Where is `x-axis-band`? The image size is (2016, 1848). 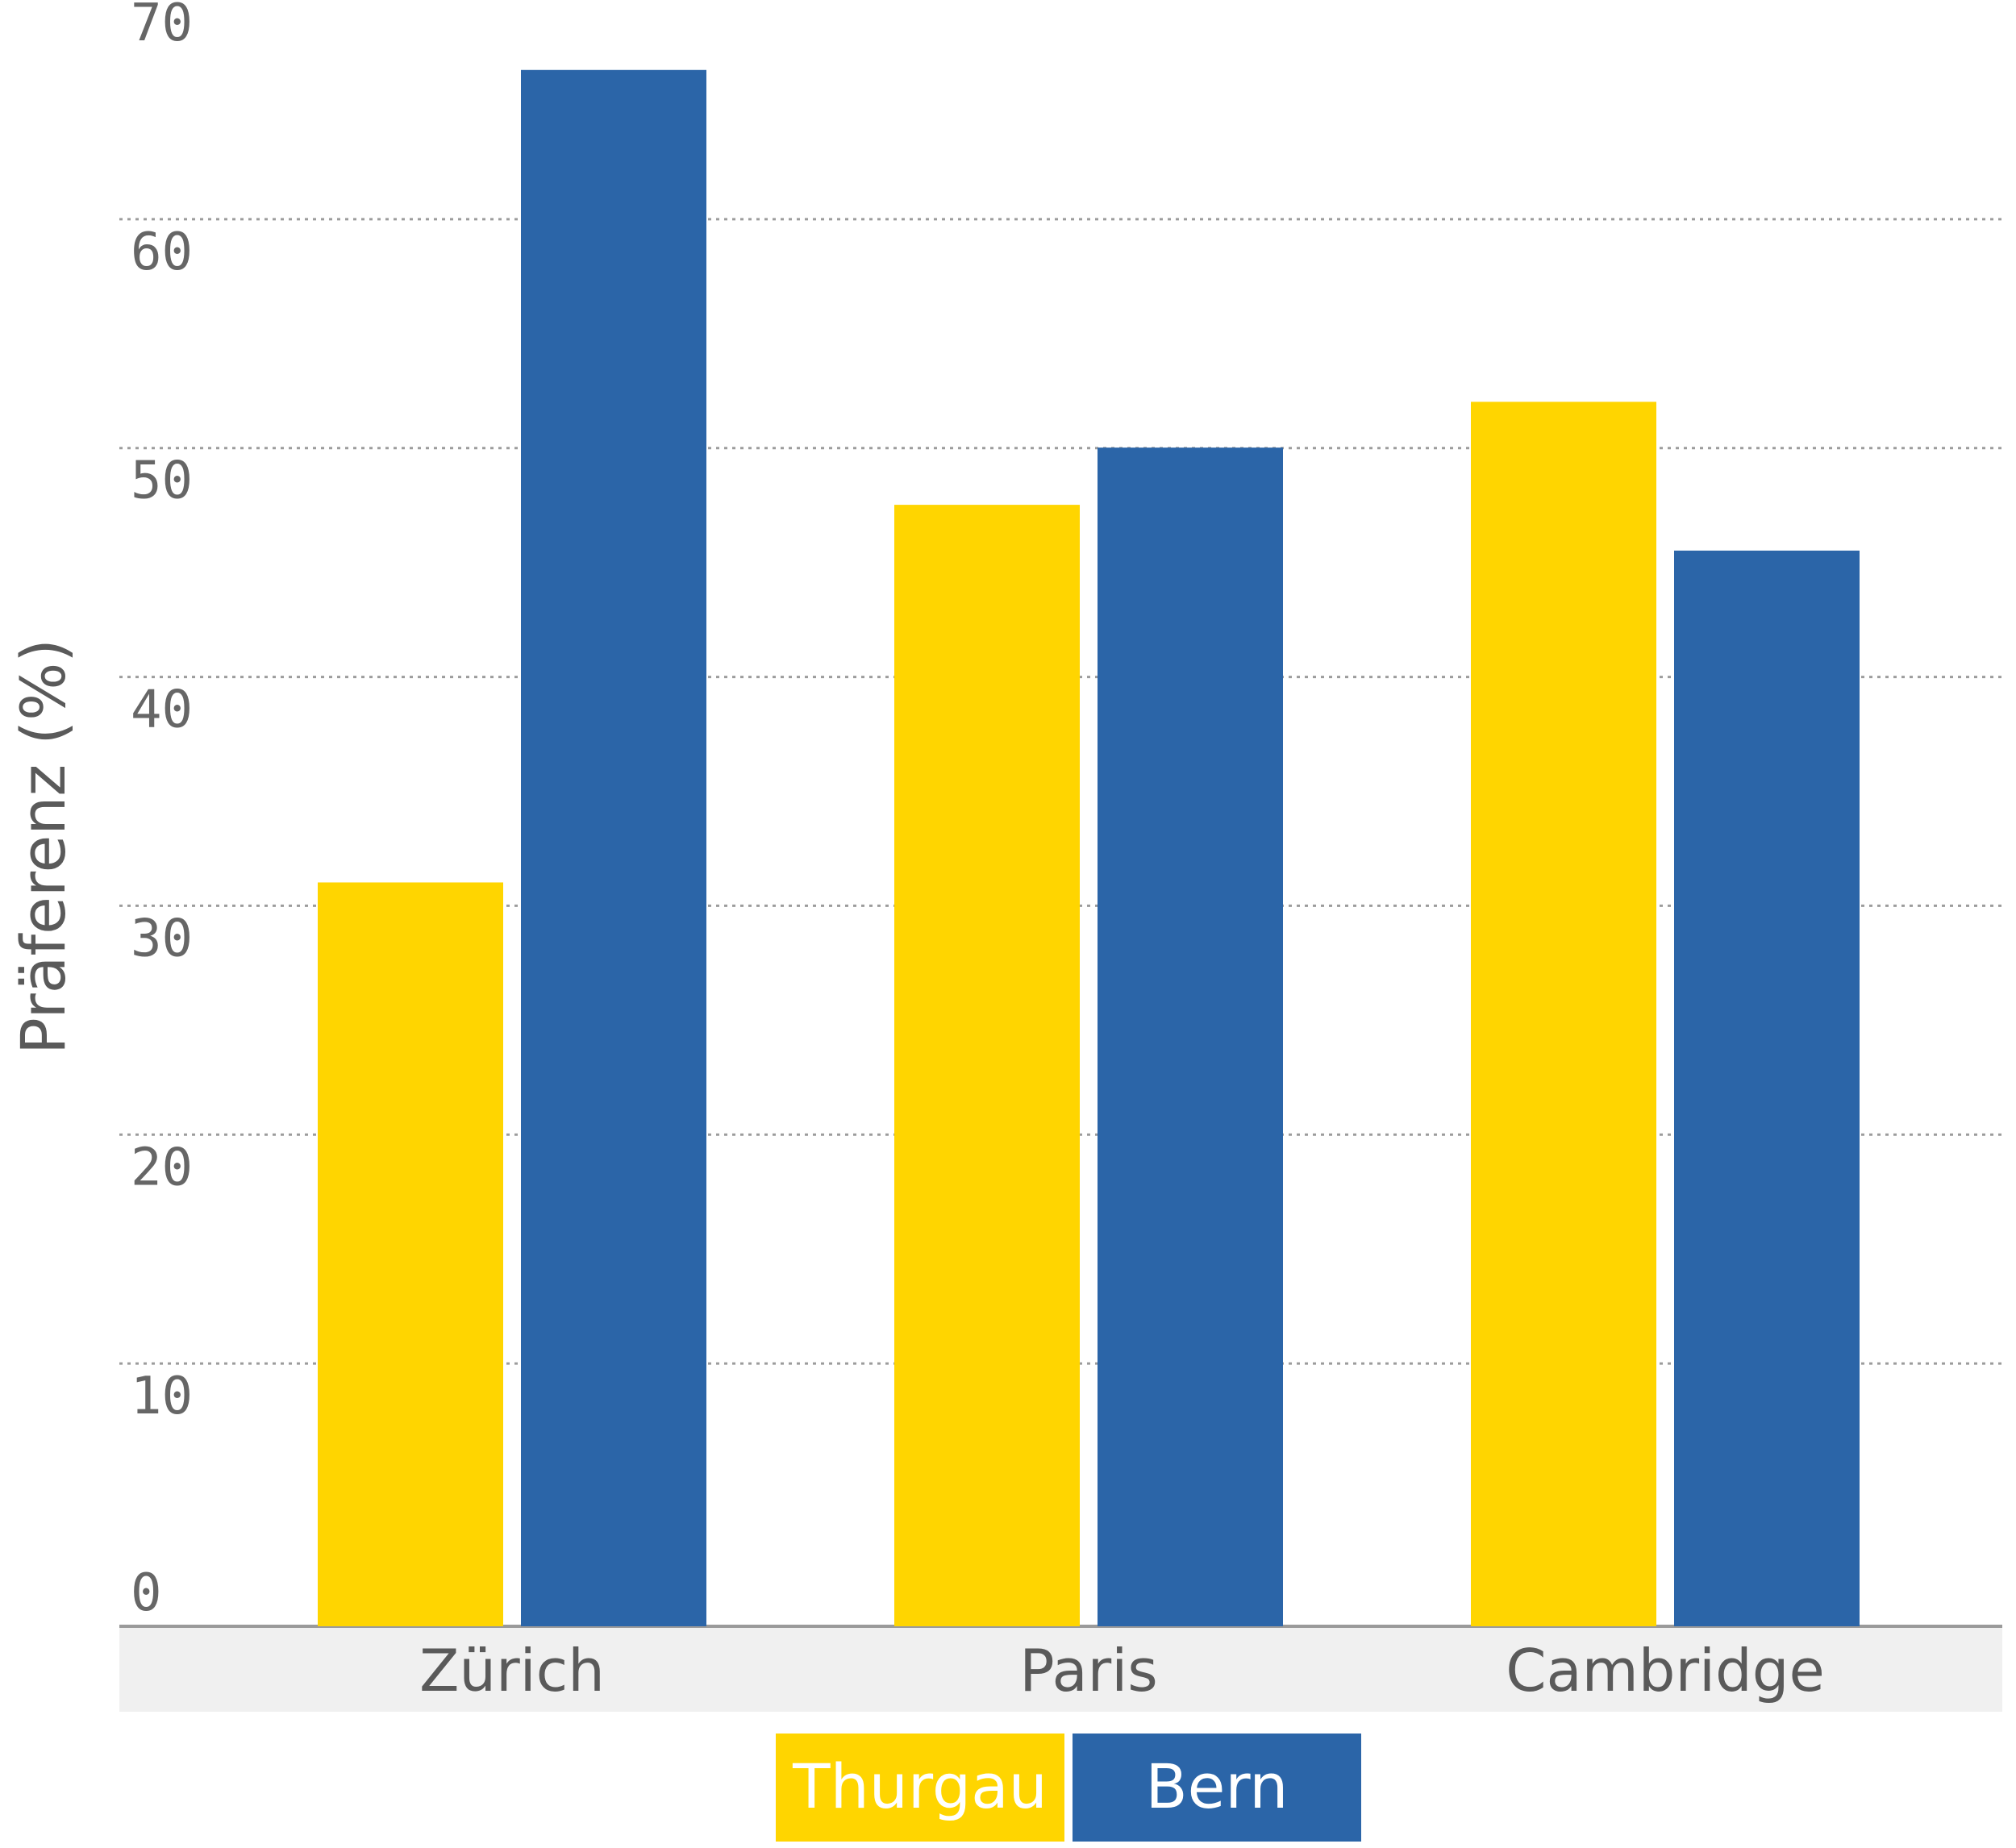
x-axis-band is located at coordinates (1060, 1669).